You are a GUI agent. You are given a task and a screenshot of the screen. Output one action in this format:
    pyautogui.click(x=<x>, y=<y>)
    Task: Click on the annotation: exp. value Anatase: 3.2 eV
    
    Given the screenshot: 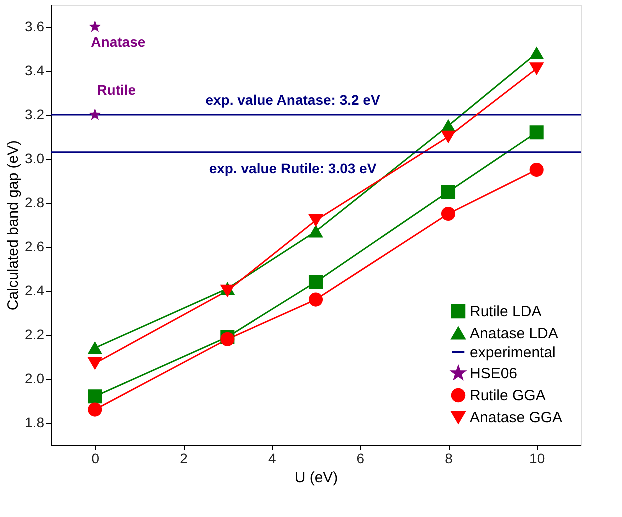 What is the action you would take?
    pyautogui.click(x=293, y=100)
    